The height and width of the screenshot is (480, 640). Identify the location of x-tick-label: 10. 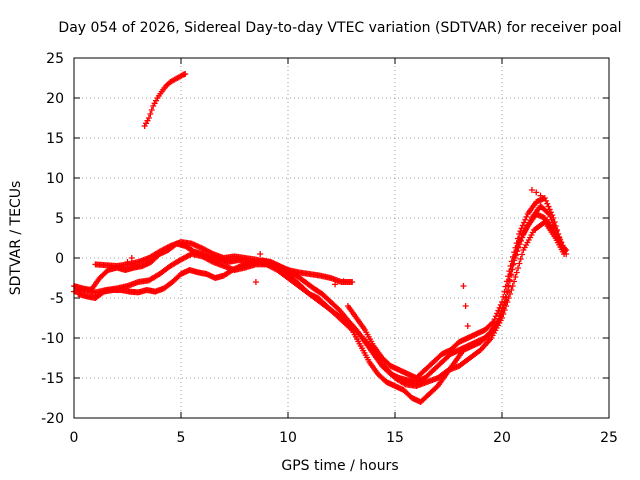
(288, 438).